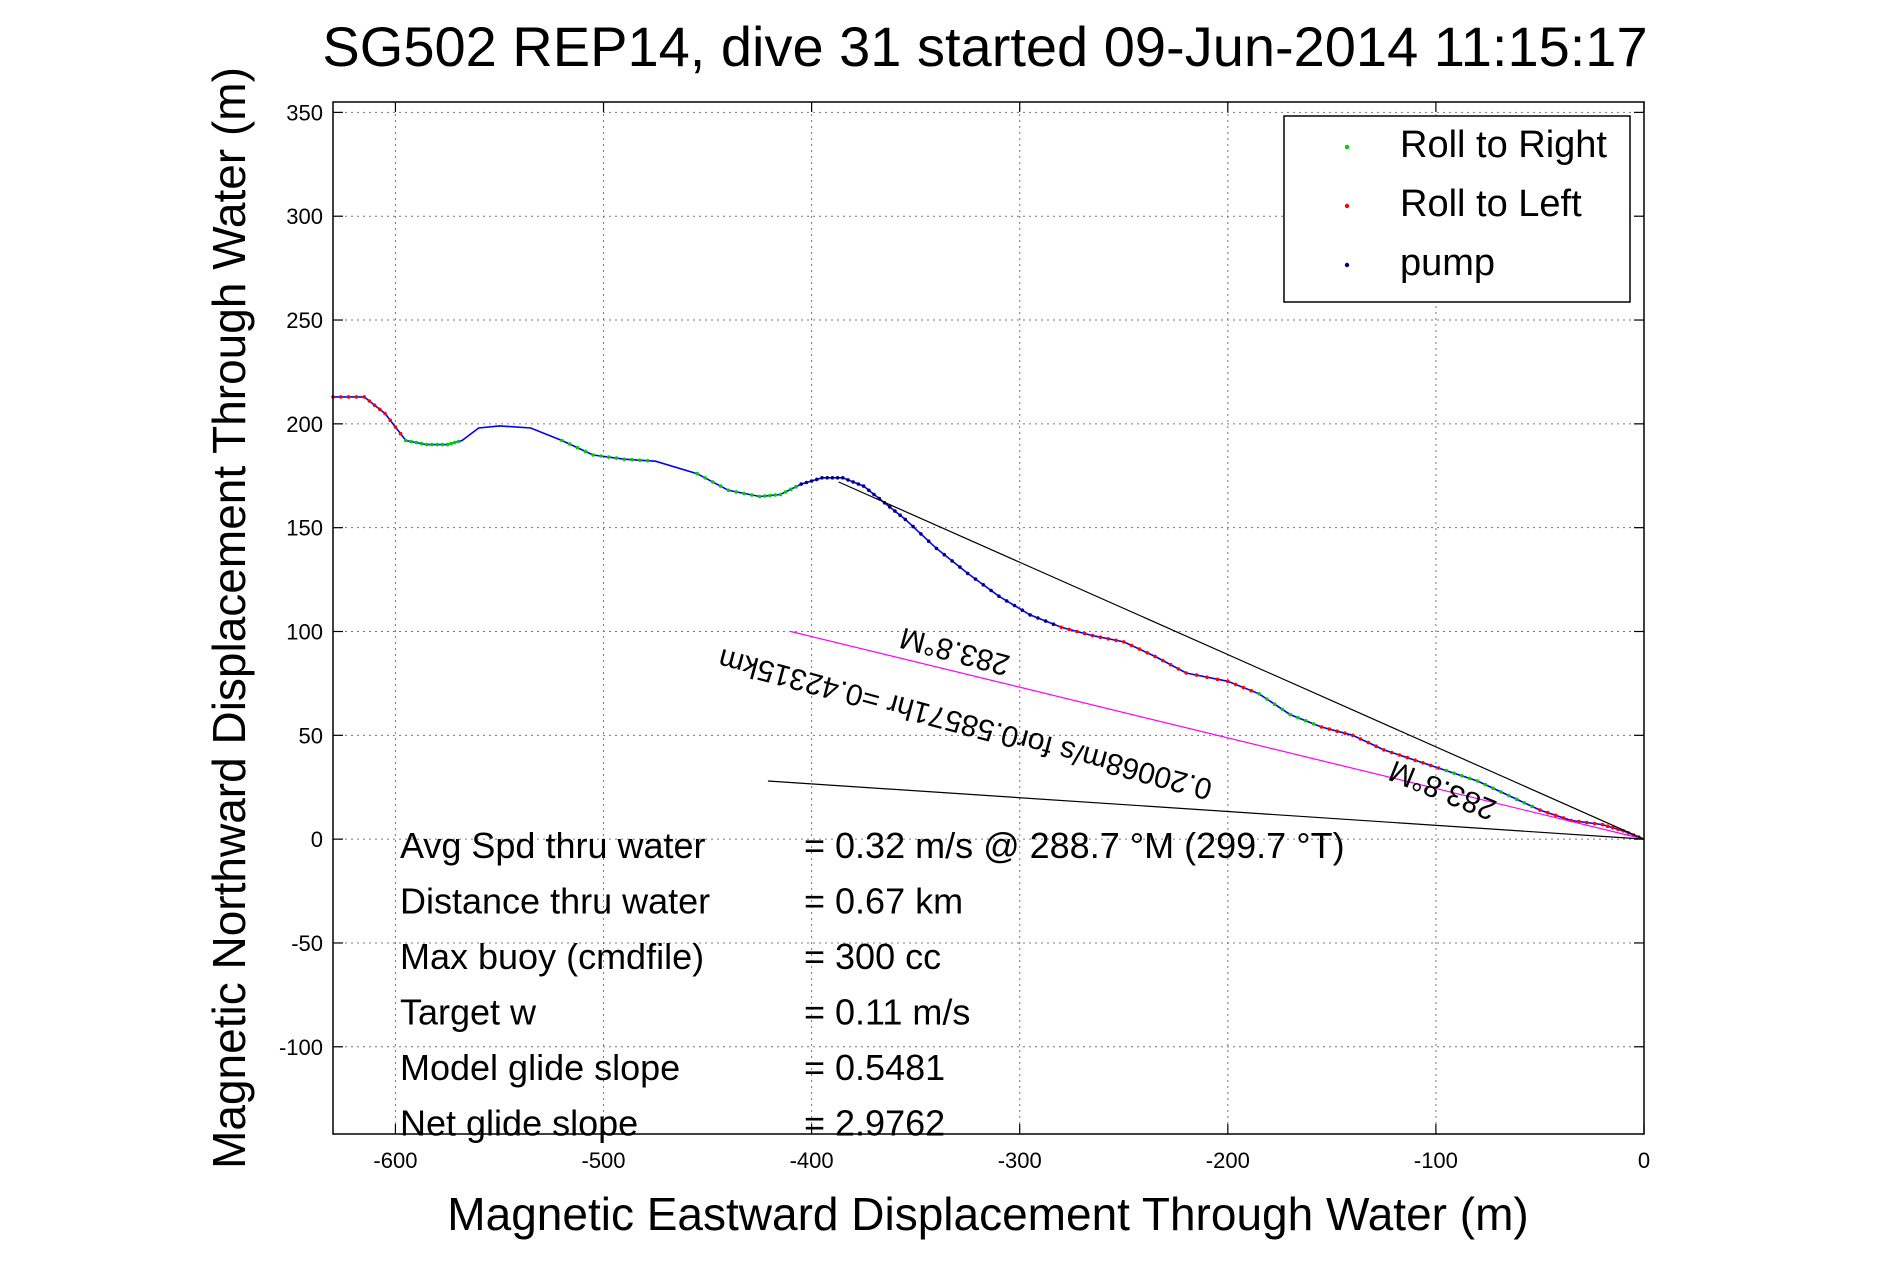 The height and width of the screenshot is (1262, 1891). Describe the element at coordinates (1228, 1160) in the screenshot. I see `x-tick-label: -200` at that location.